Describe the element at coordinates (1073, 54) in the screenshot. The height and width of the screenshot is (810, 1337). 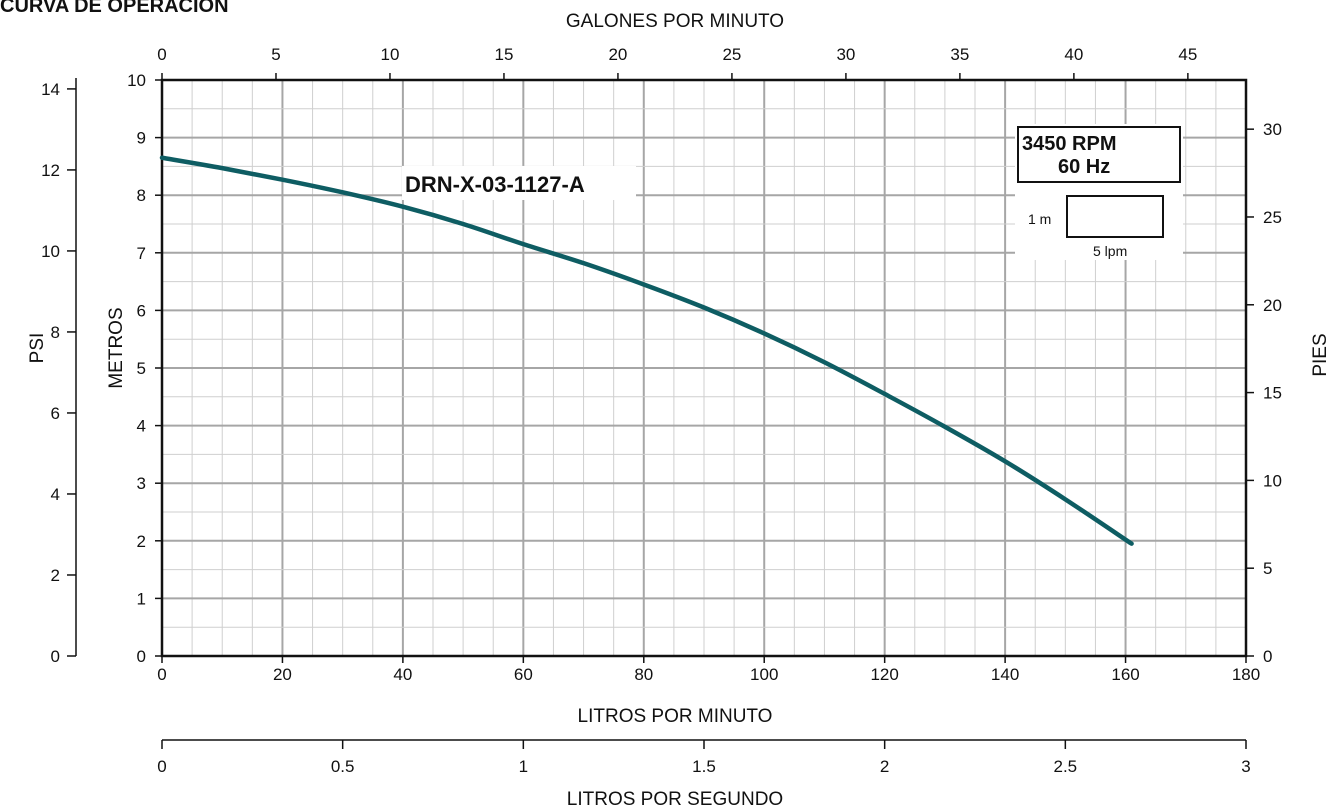
I see `top-tick-label: 40` at that location.